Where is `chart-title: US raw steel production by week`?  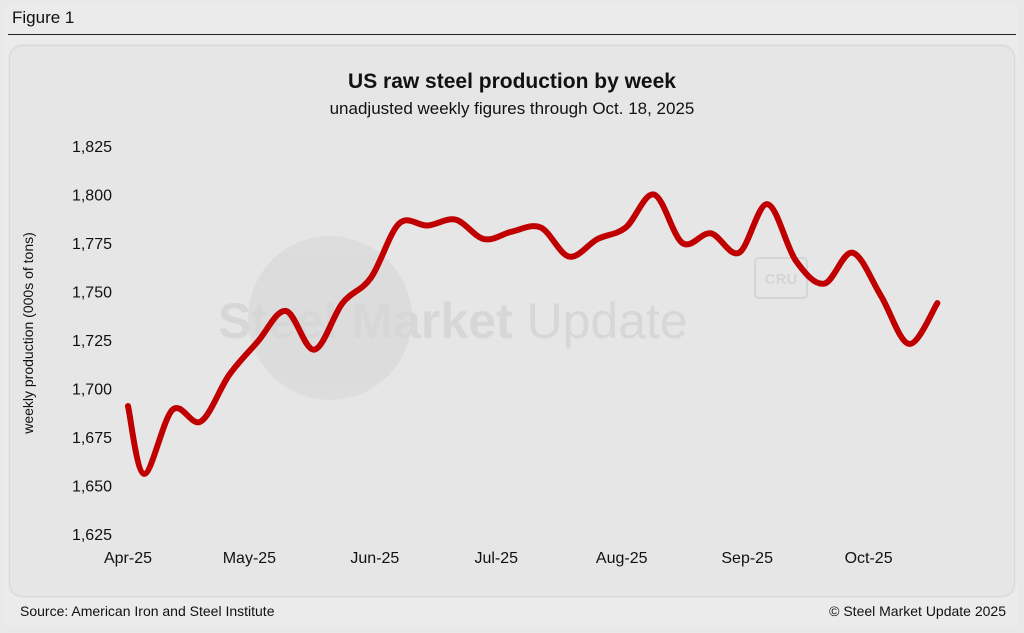
chart-title: US raw steel production by week is located at coordinates (512, 81).